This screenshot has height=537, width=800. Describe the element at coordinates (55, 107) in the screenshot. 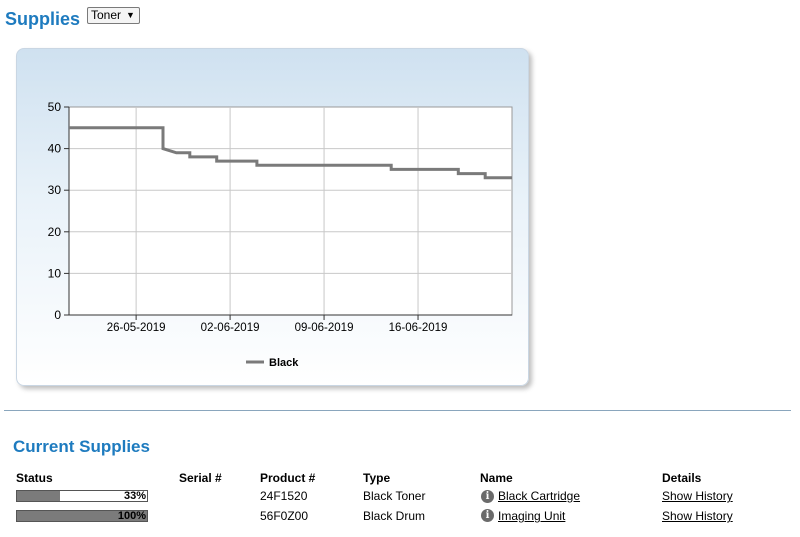

I see `y-tick-label: 50` at that location.